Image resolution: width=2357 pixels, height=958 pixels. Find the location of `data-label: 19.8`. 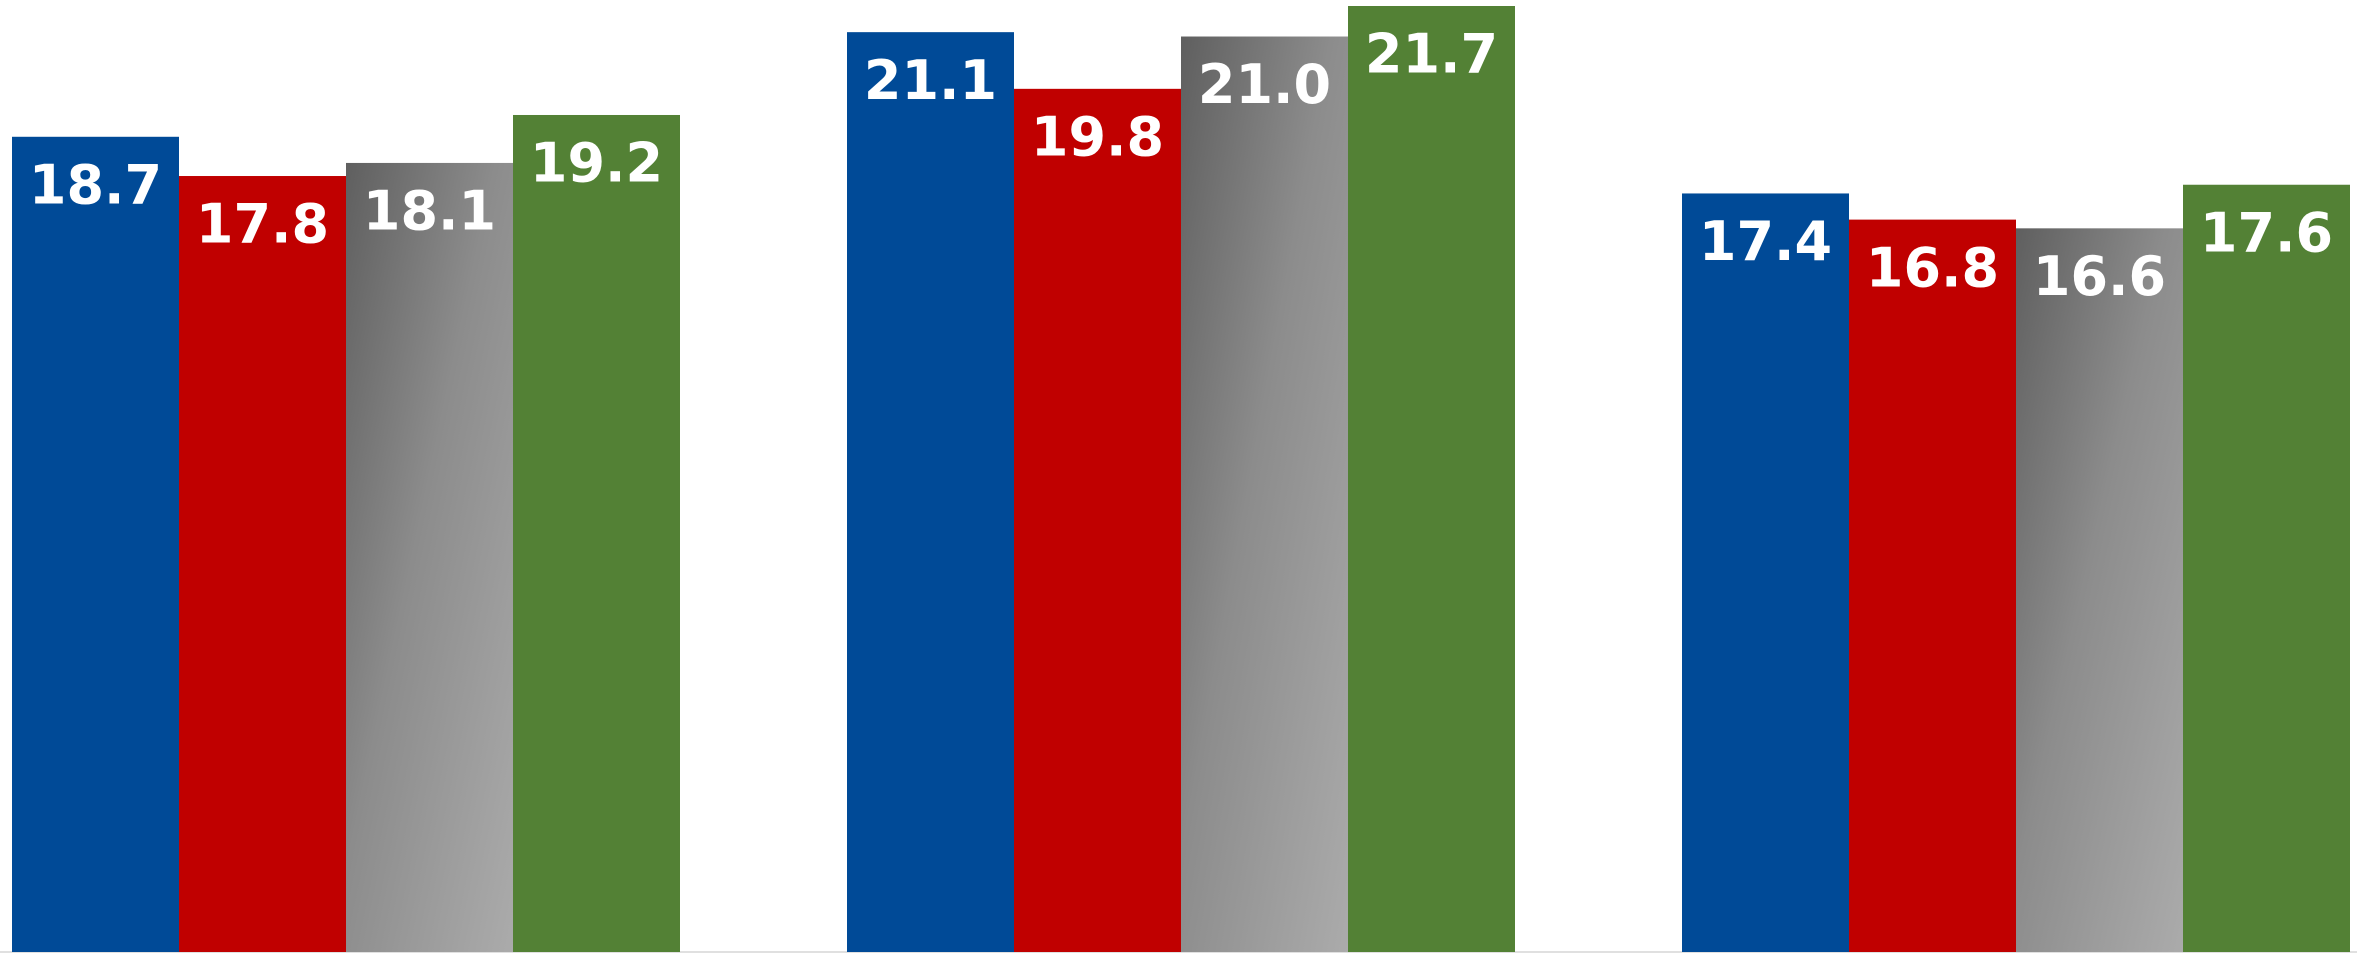

data-label: 19.8 is located at coordinates (1097, 136).